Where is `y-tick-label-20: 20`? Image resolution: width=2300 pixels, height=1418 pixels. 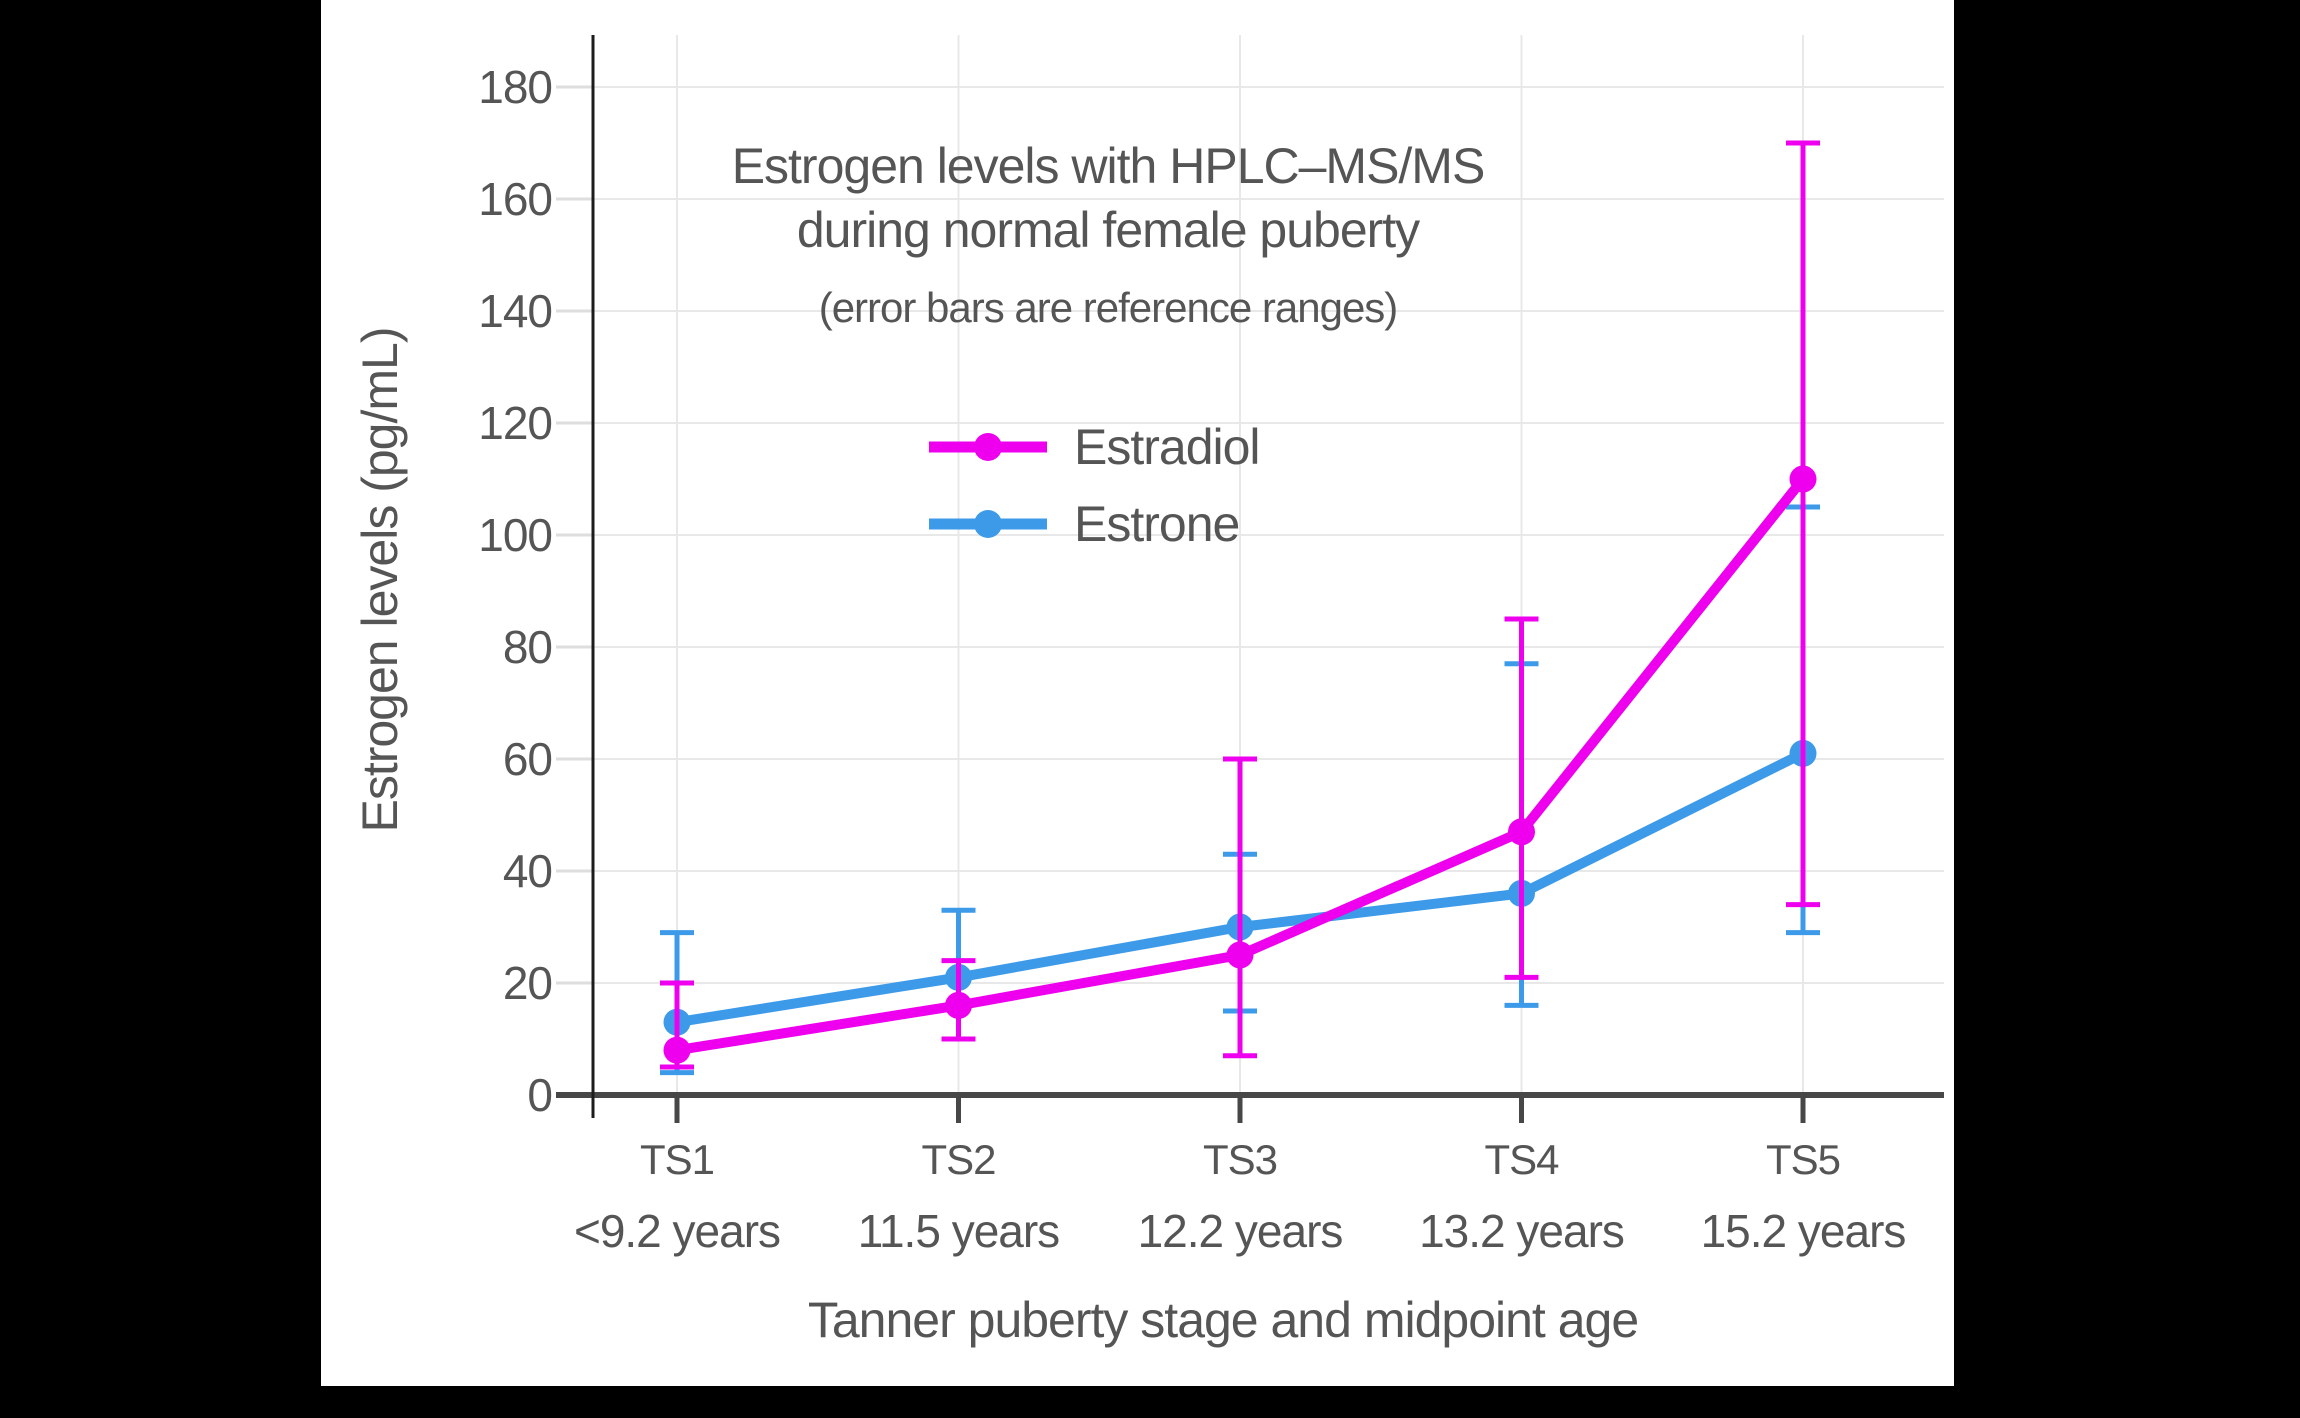 y-tick-label-20: 20 is located at coordinates (527, 983).